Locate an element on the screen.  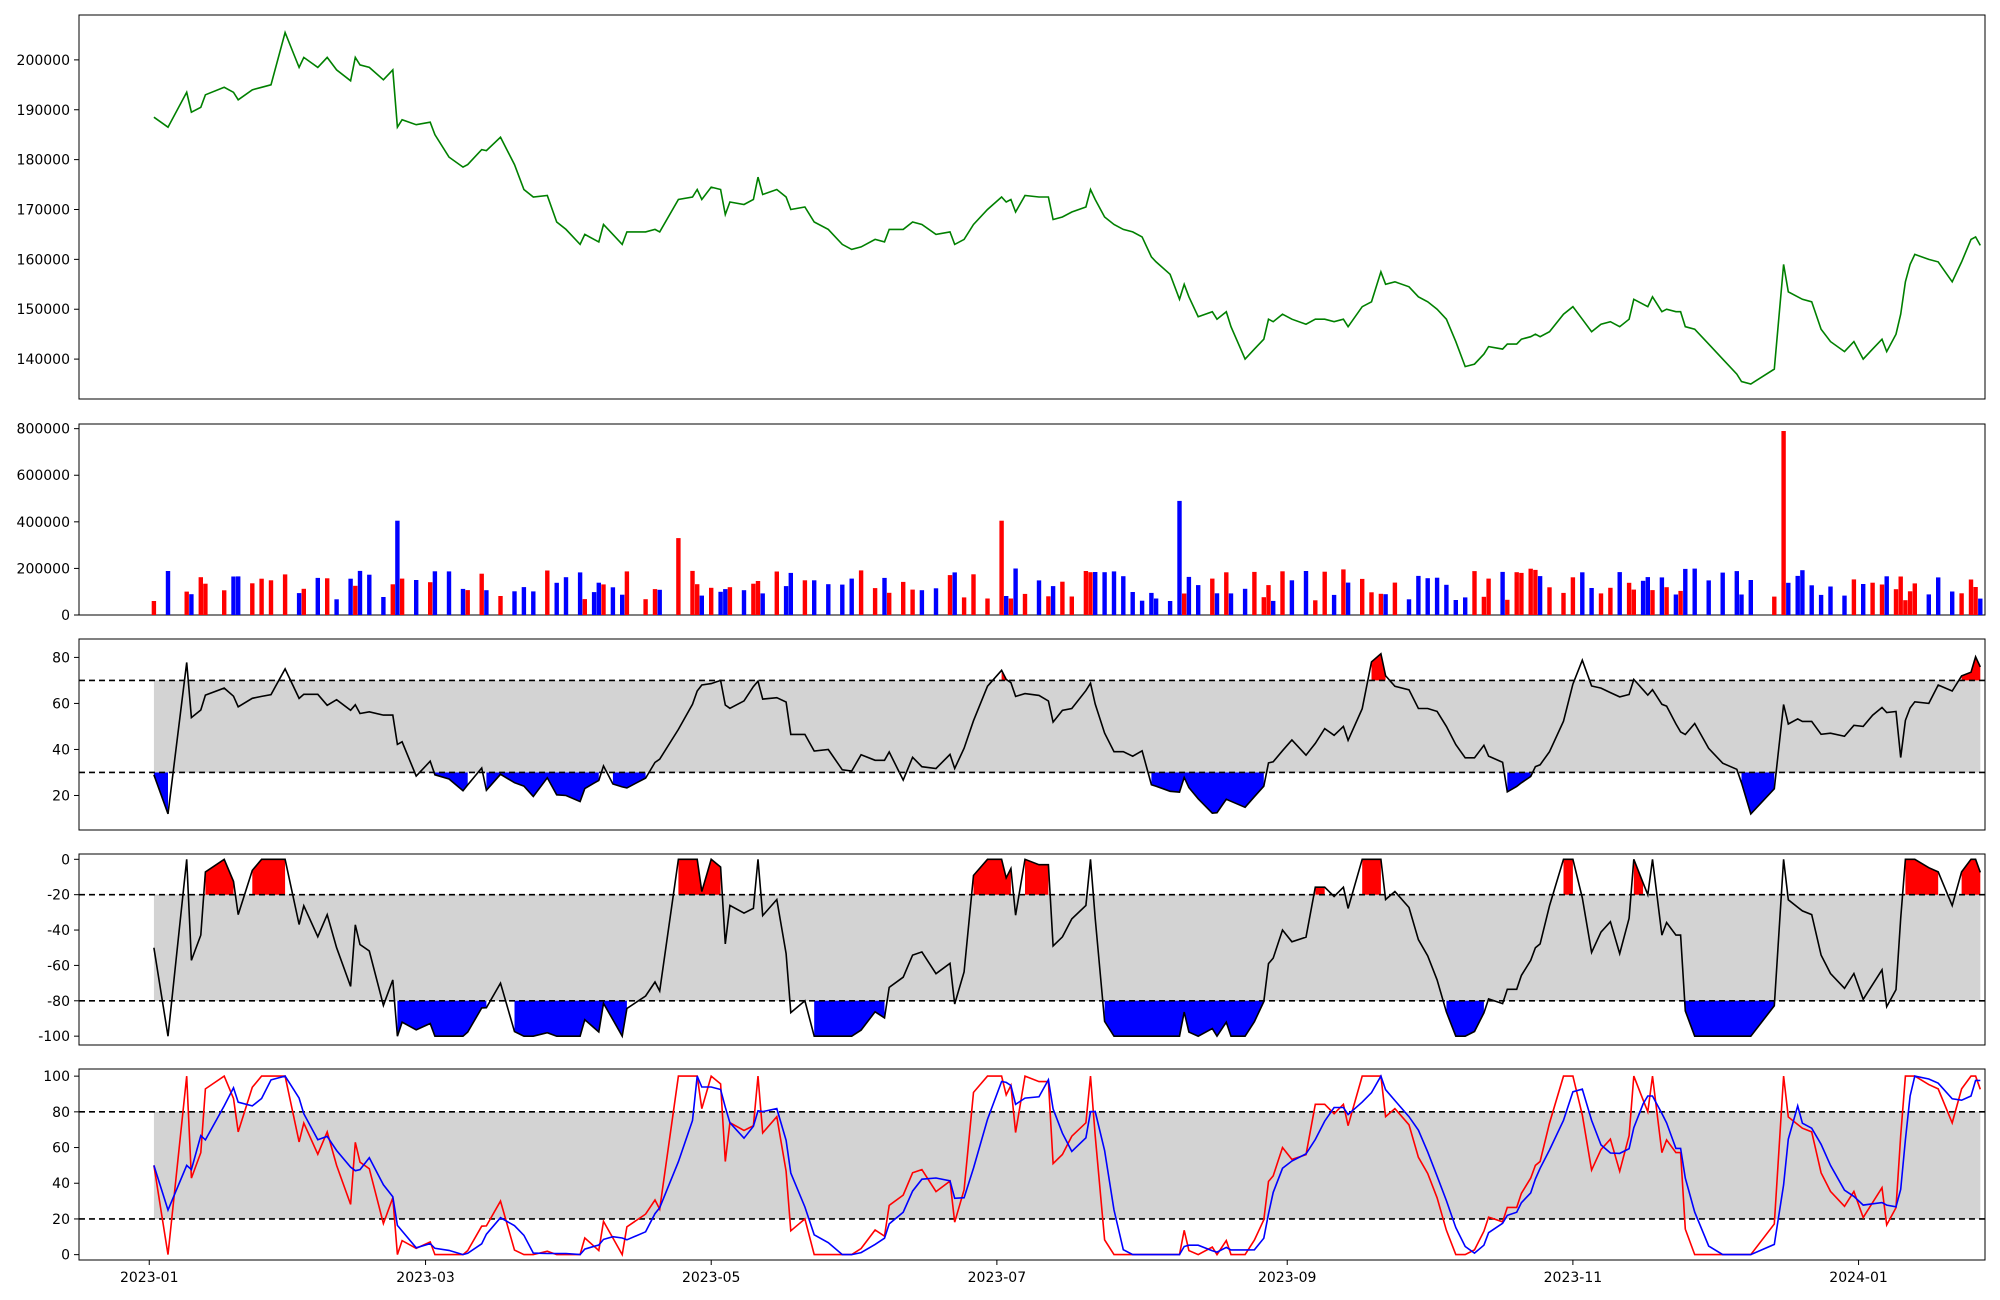
stoch-frame is located at coordinates (1032, 1164).